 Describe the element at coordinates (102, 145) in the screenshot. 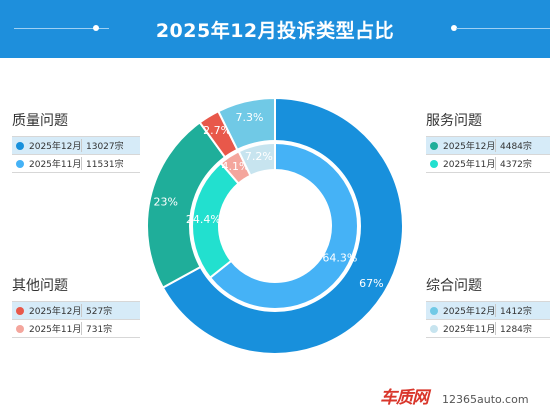

I see `legend-count: 13027宗` at that location.